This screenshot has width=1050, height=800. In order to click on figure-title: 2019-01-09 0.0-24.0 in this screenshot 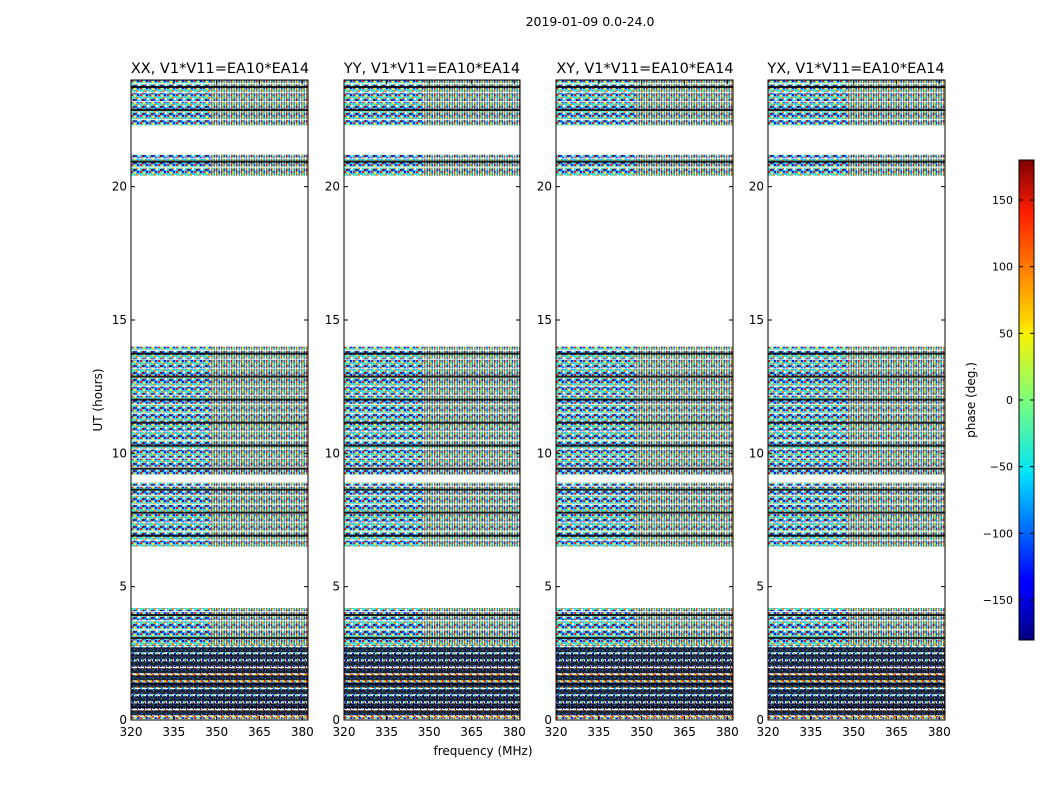, I will do `click(590, 21)`.